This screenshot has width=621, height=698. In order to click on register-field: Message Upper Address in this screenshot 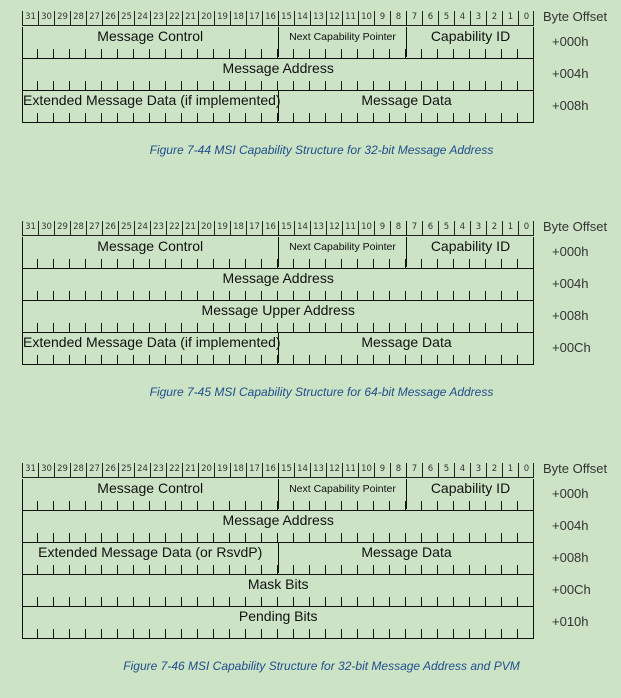, I will do `click(278, 310)`.